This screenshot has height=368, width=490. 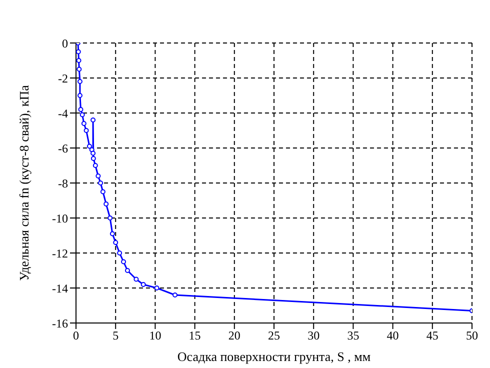 I want to click on y-tick-label: -2, so click(x=63, y=78).